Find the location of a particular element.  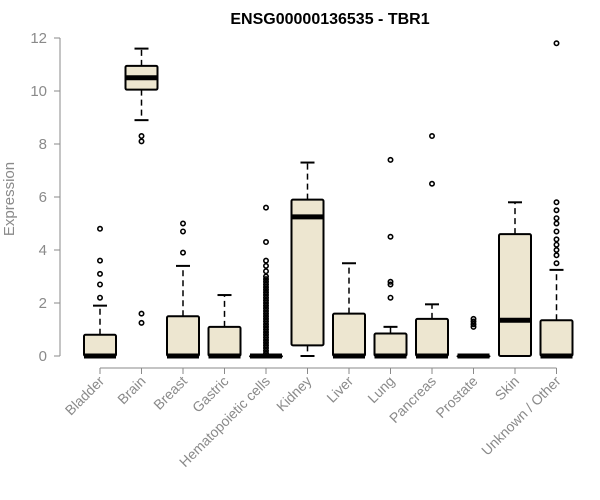

y-tick-label: 6 is located at coordinates (43, 197).